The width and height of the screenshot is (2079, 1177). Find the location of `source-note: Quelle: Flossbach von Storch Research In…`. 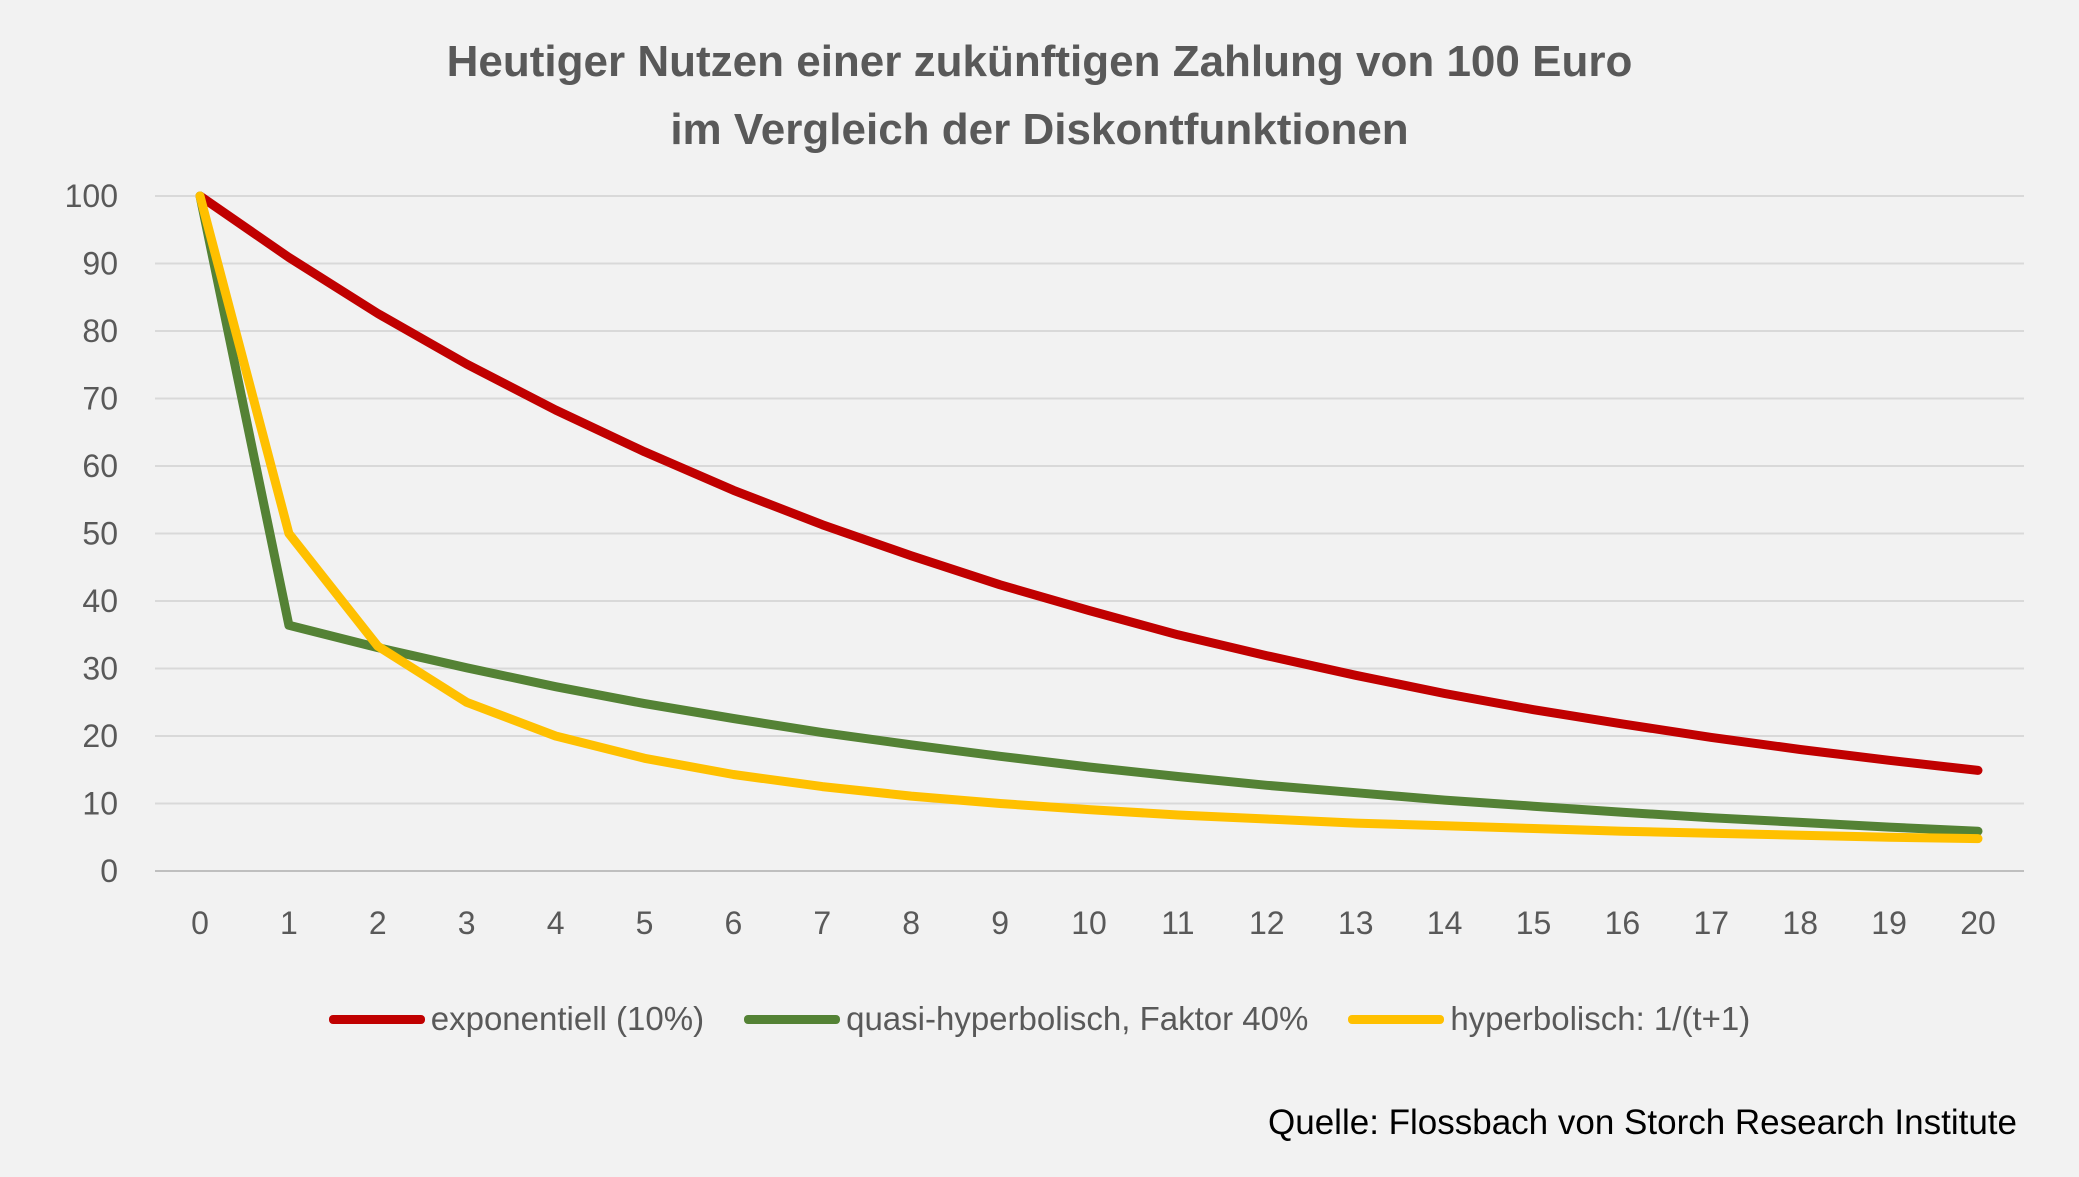

source-note: Quelle: Flossbach von Storch Research In… is located at coordinates (1642, 1122).